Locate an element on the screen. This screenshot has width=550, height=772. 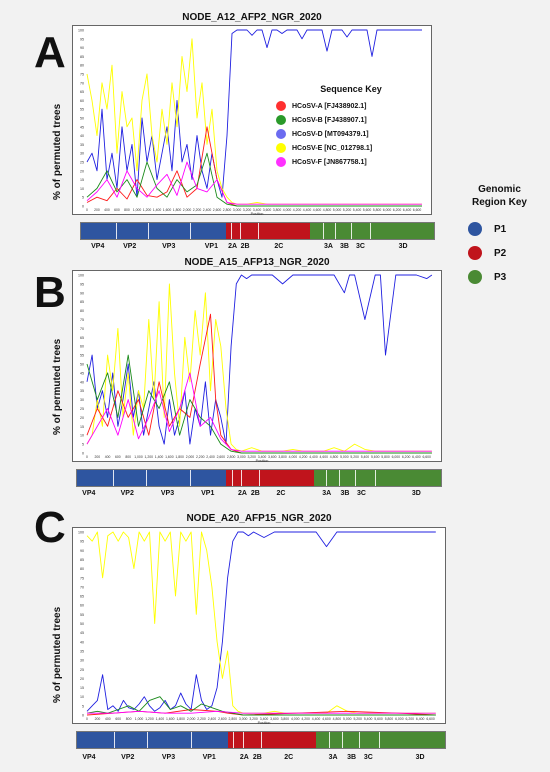
gene-label: 3C is located at coordinates (368, 757).